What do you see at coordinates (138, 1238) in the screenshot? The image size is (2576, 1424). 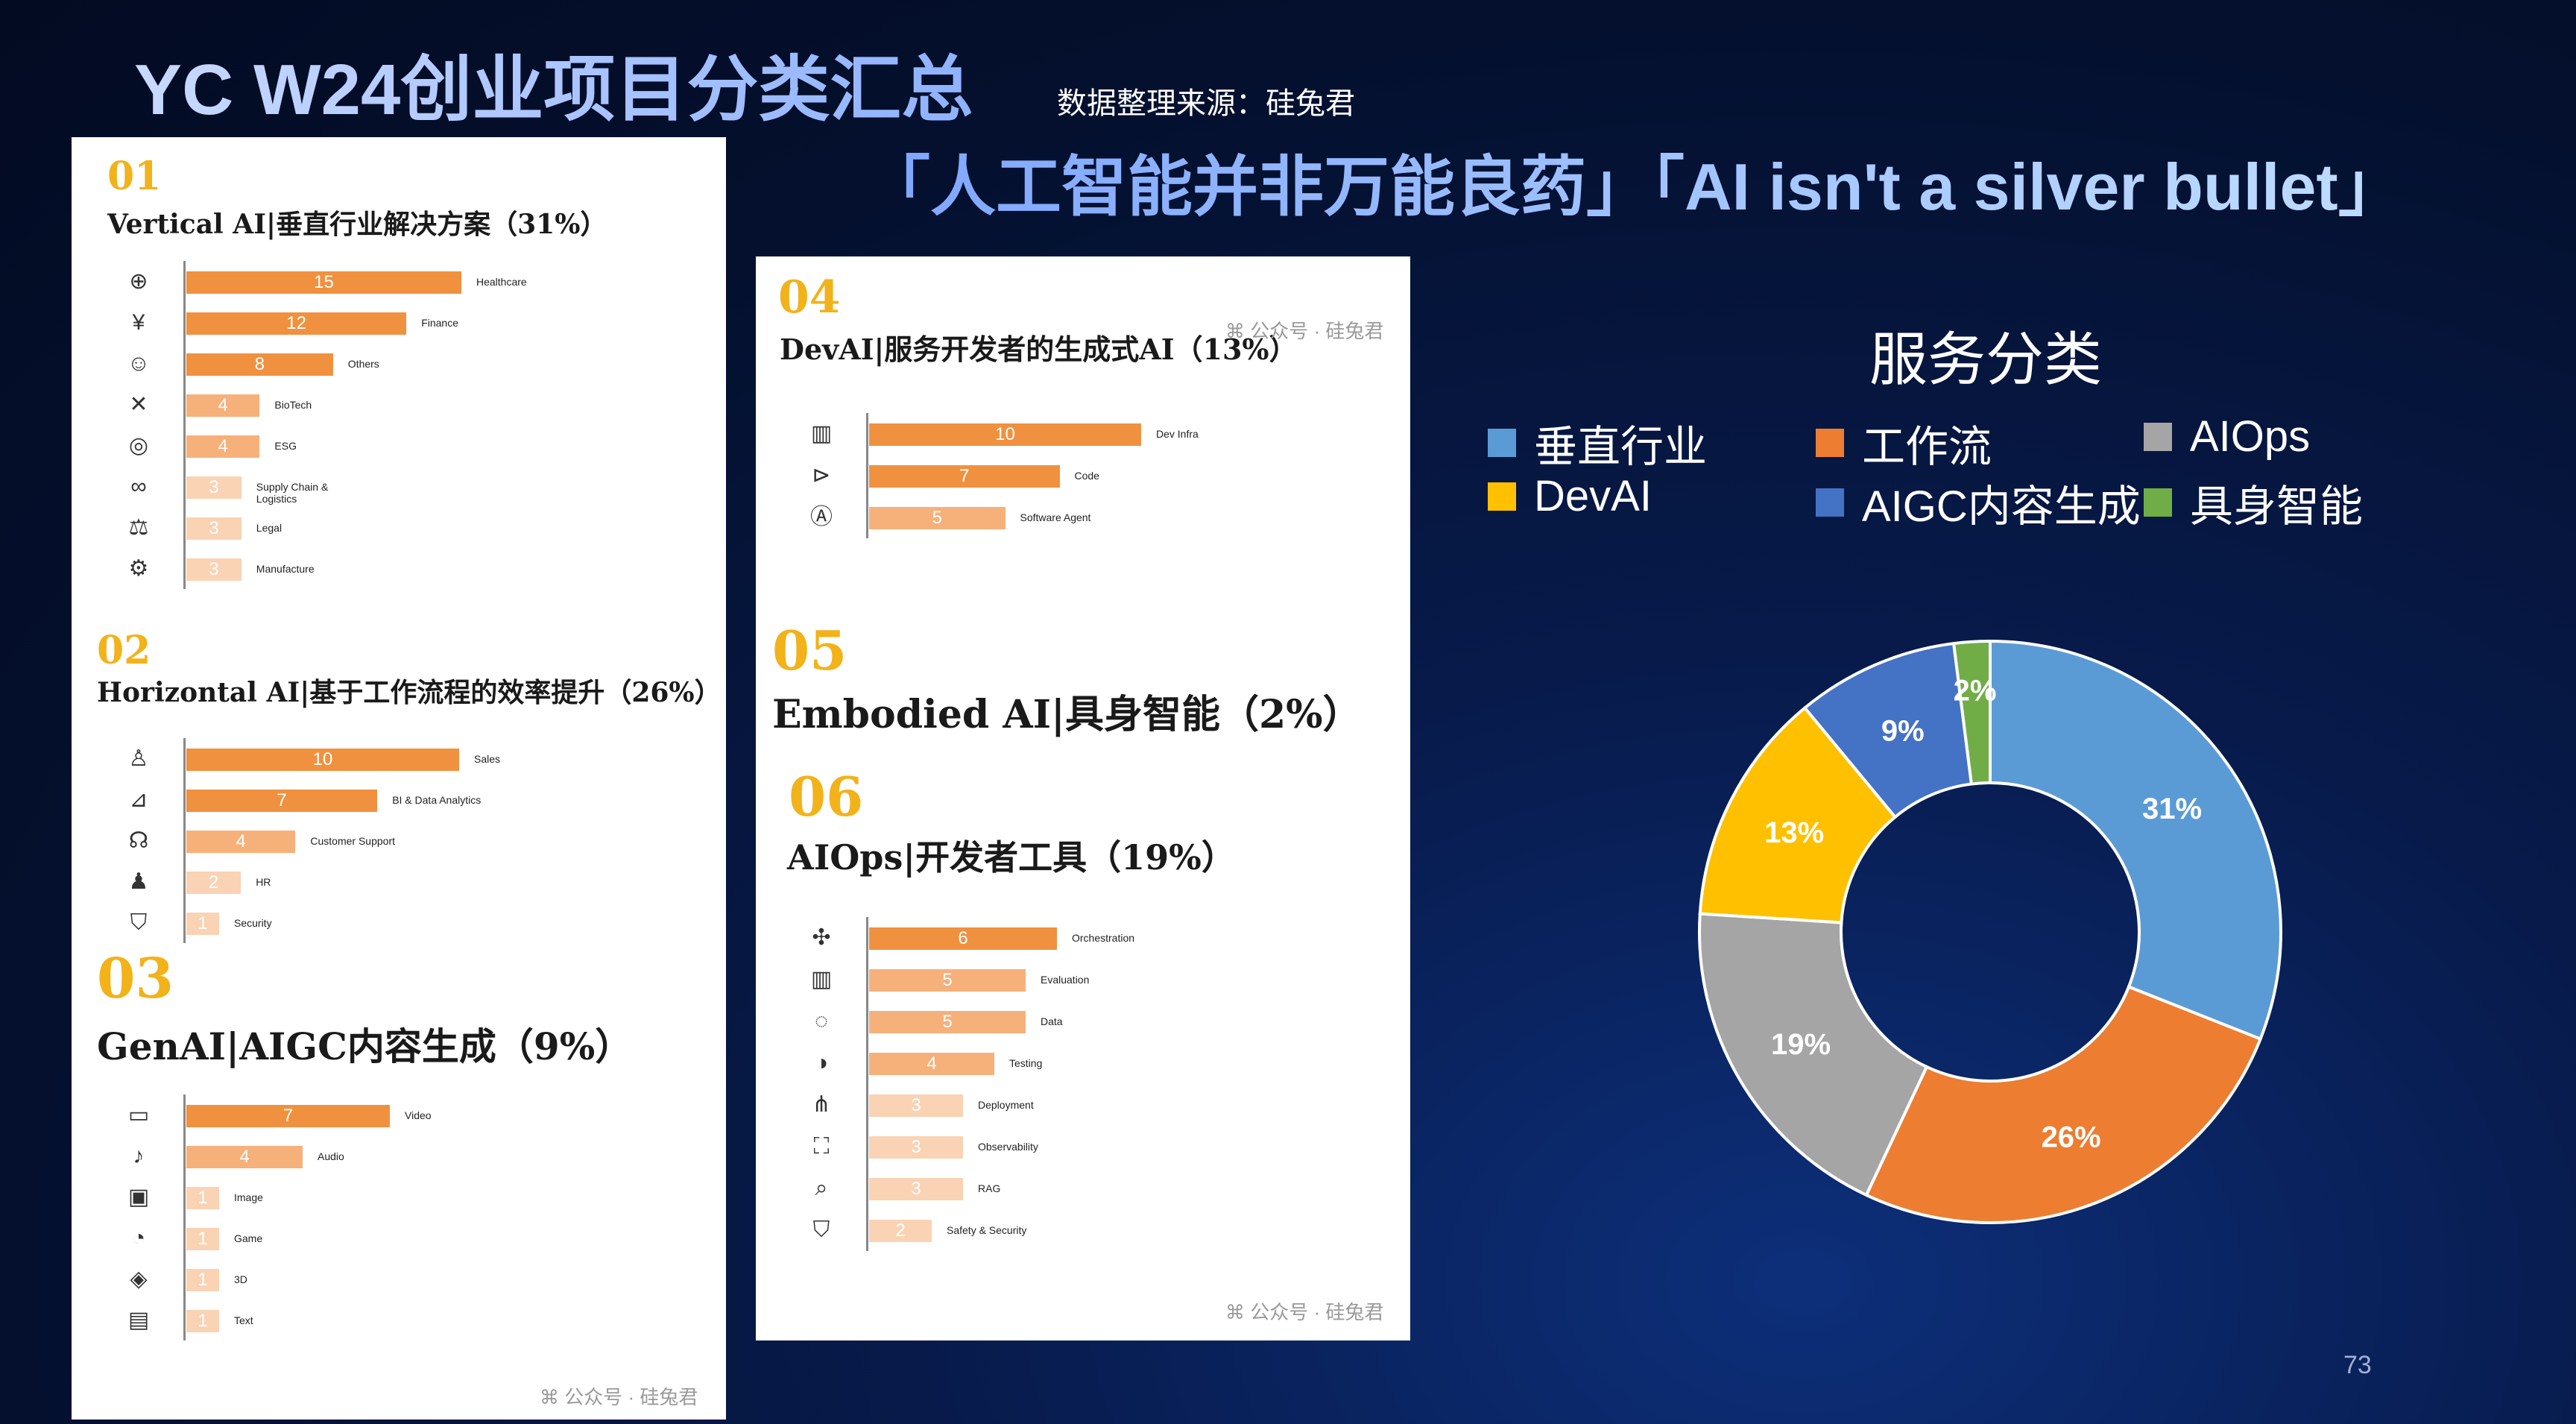 I see `gamepad-icon: ◔` at bounding box center [138, 1238].